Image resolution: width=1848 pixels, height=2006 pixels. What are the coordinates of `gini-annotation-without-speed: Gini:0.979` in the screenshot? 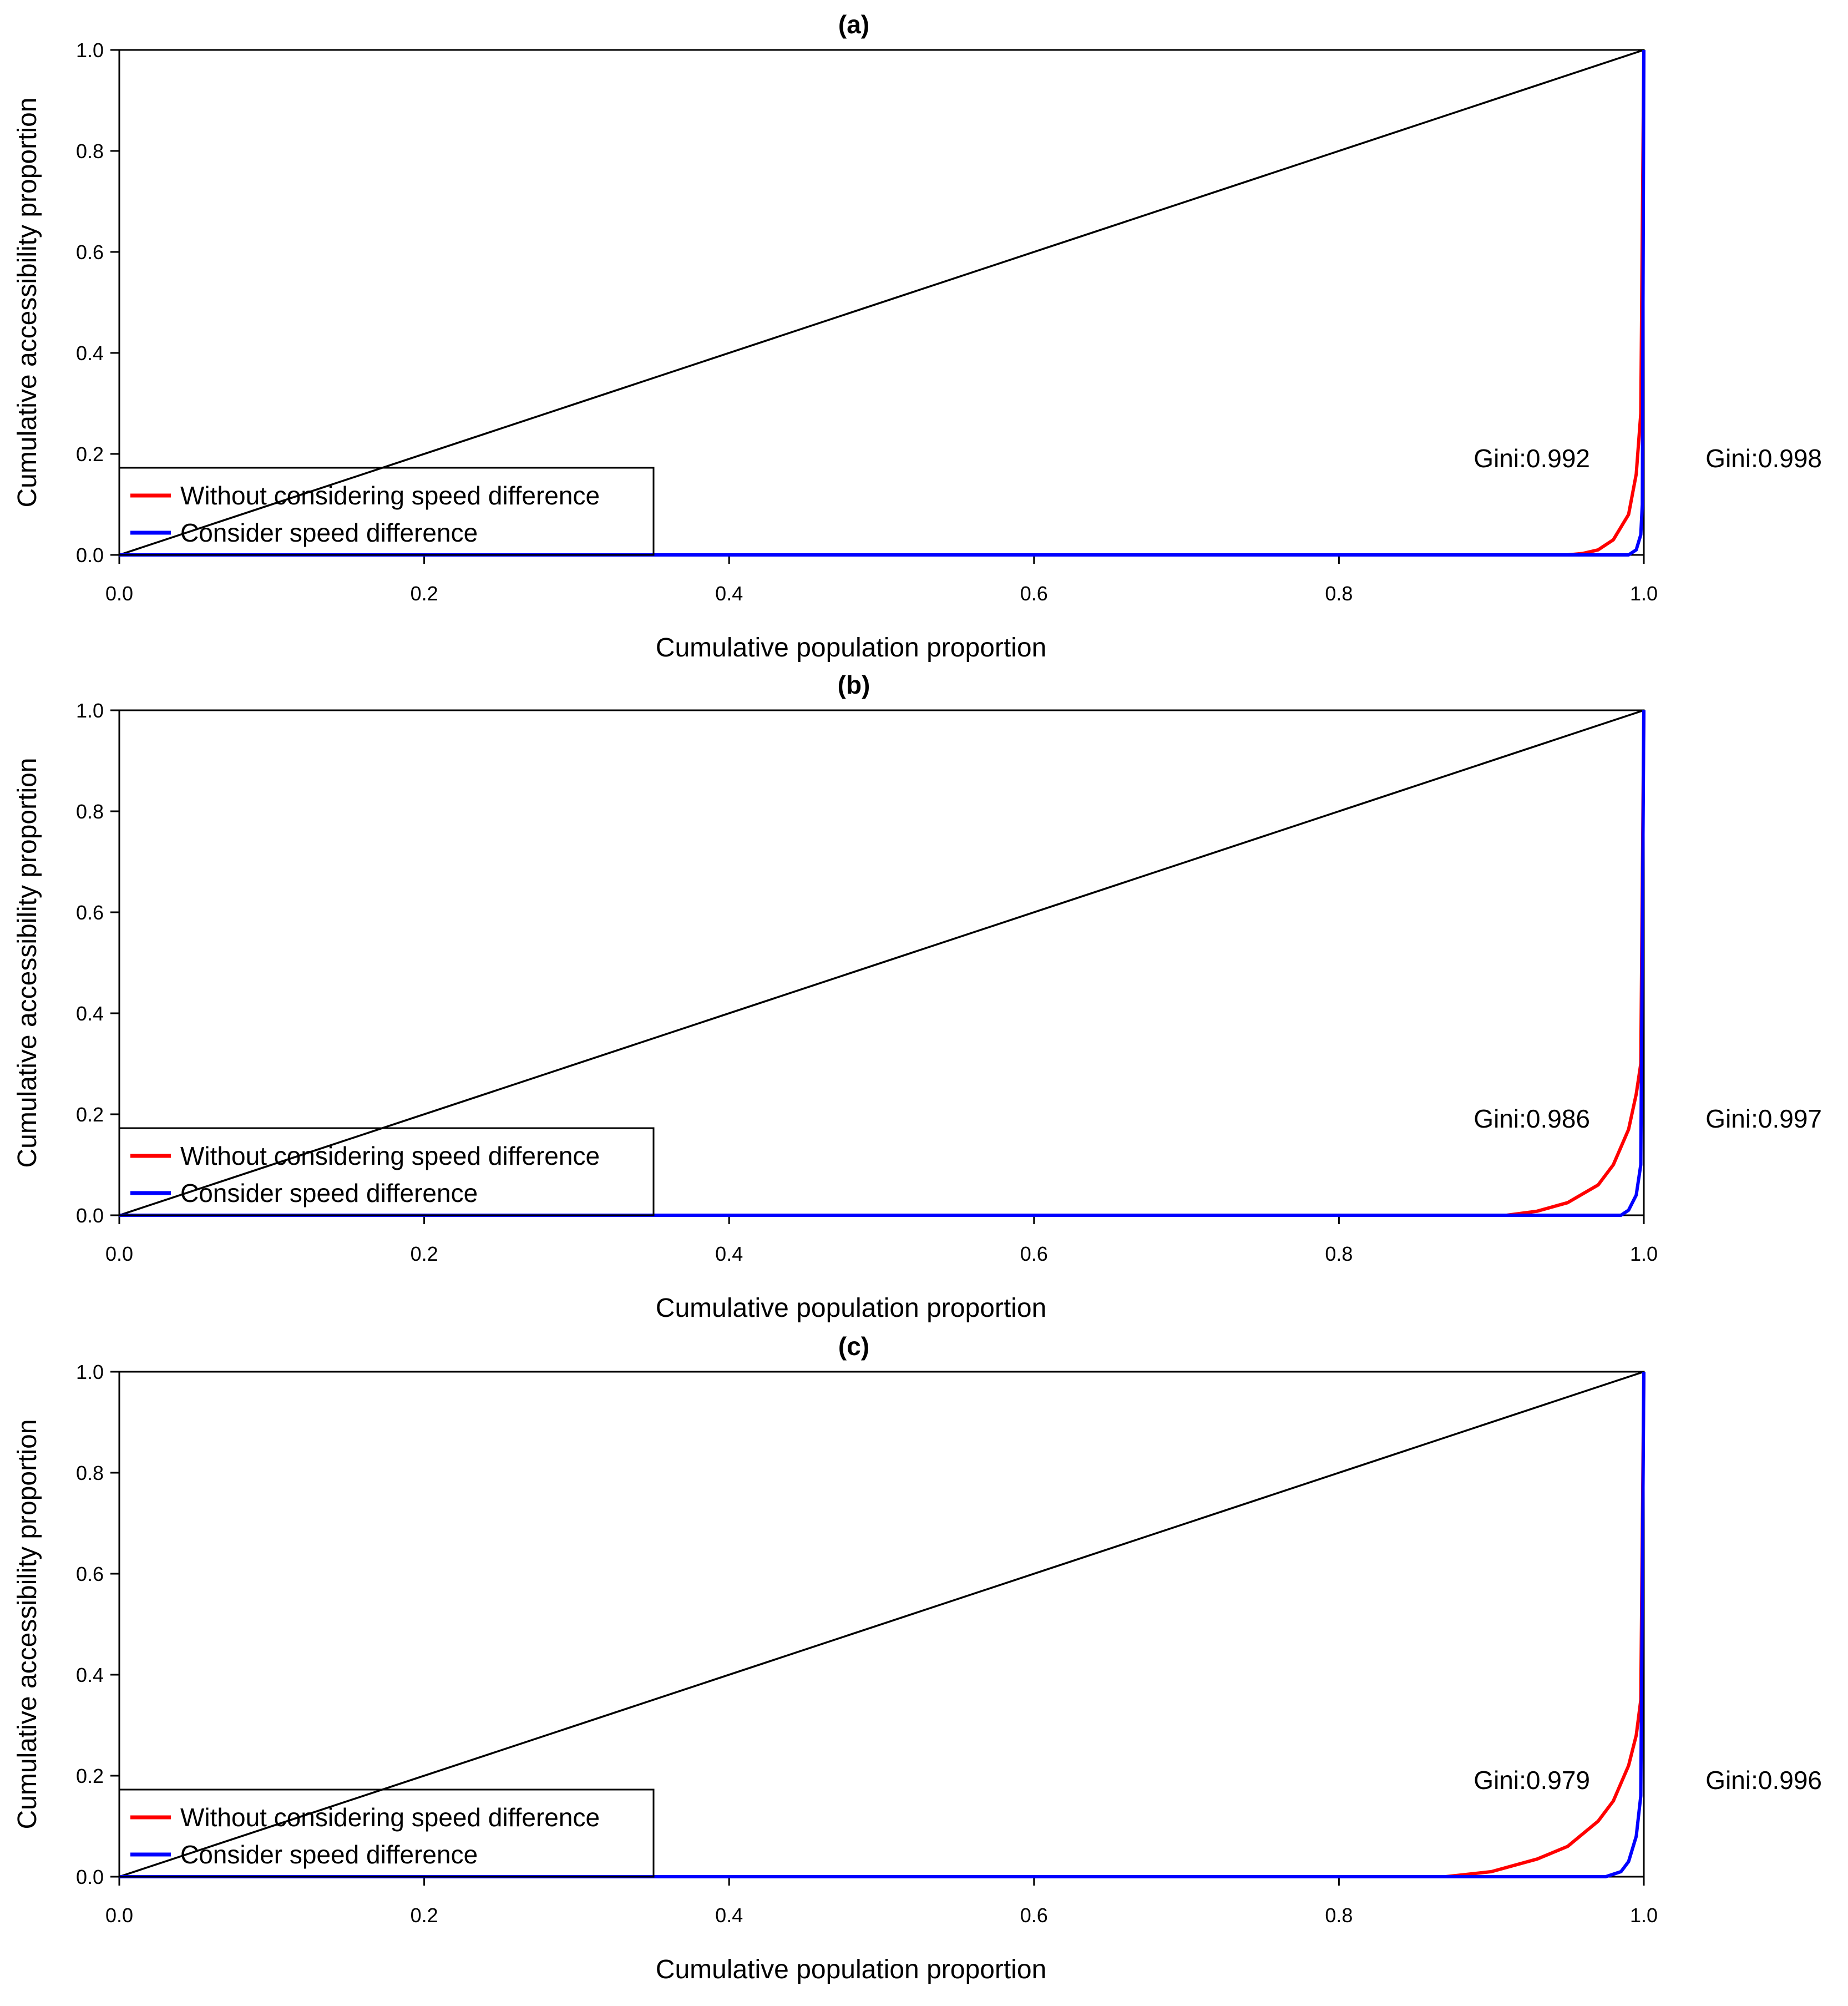 It's located at (1532, 1781).